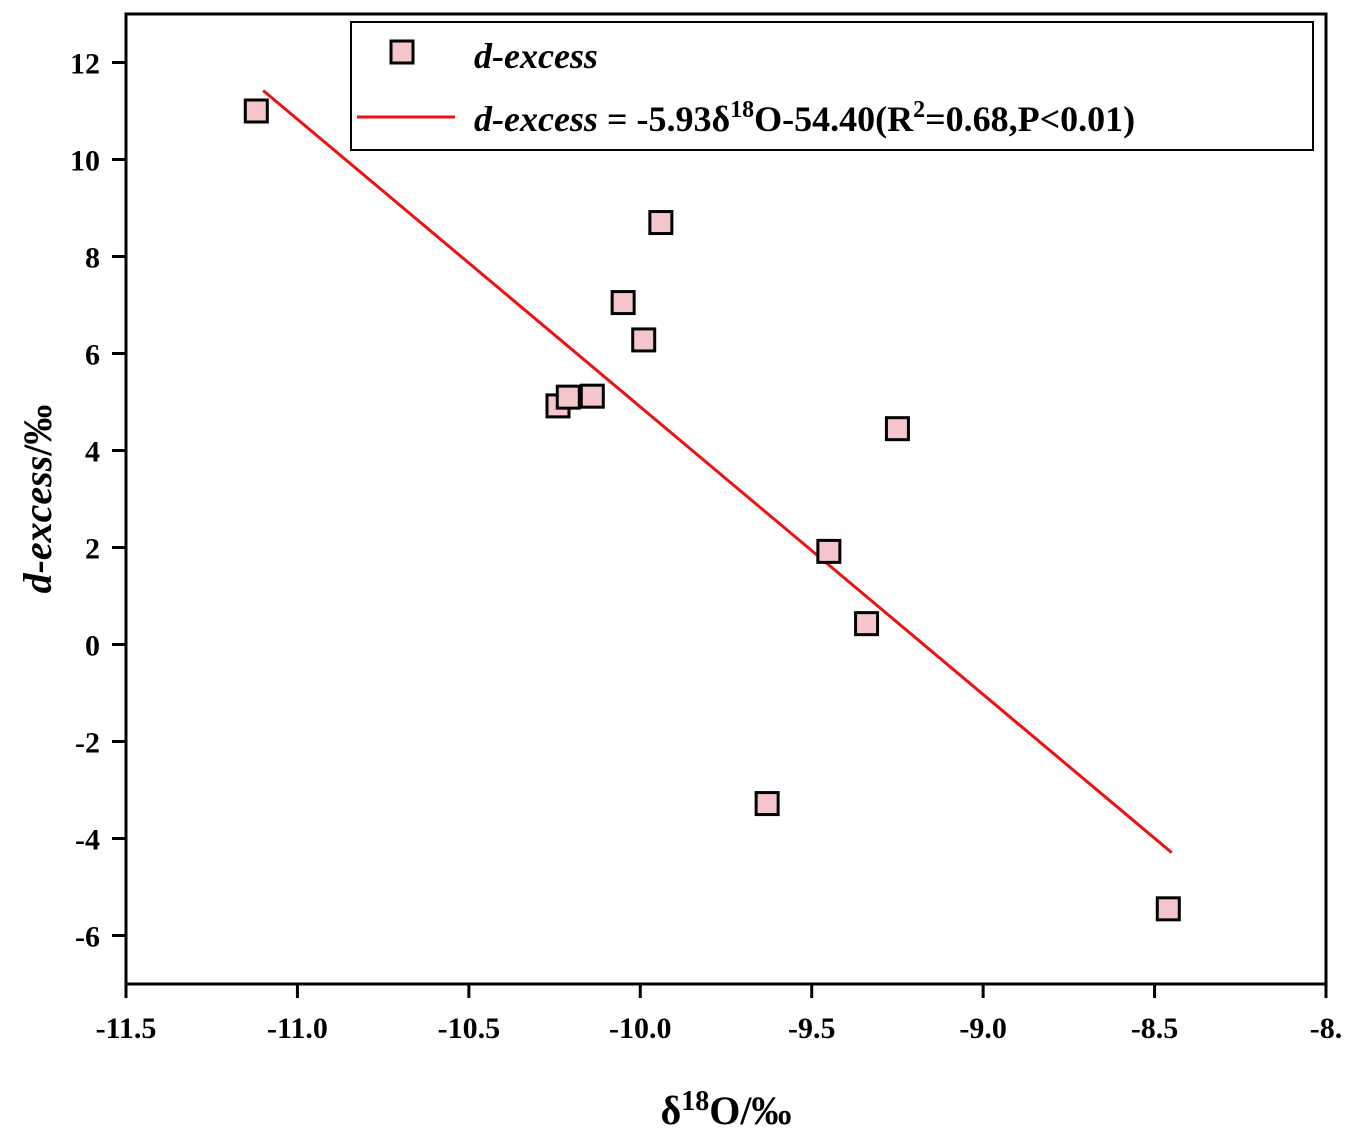  I want to click on y-tick-label: 10, so click(85, 161).